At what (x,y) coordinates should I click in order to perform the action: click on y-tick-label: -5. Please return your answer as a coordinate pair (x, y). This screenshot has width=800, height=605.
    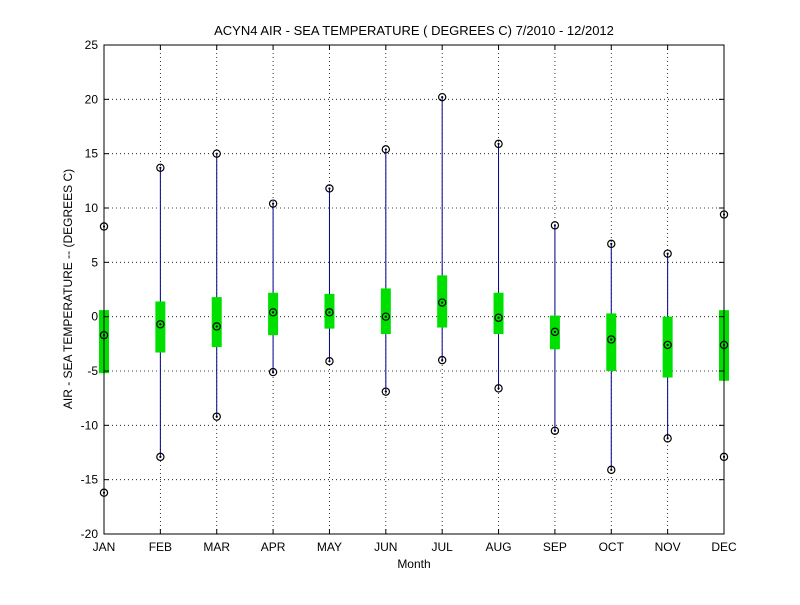
    Looking at the image, I should click on (92, 371).